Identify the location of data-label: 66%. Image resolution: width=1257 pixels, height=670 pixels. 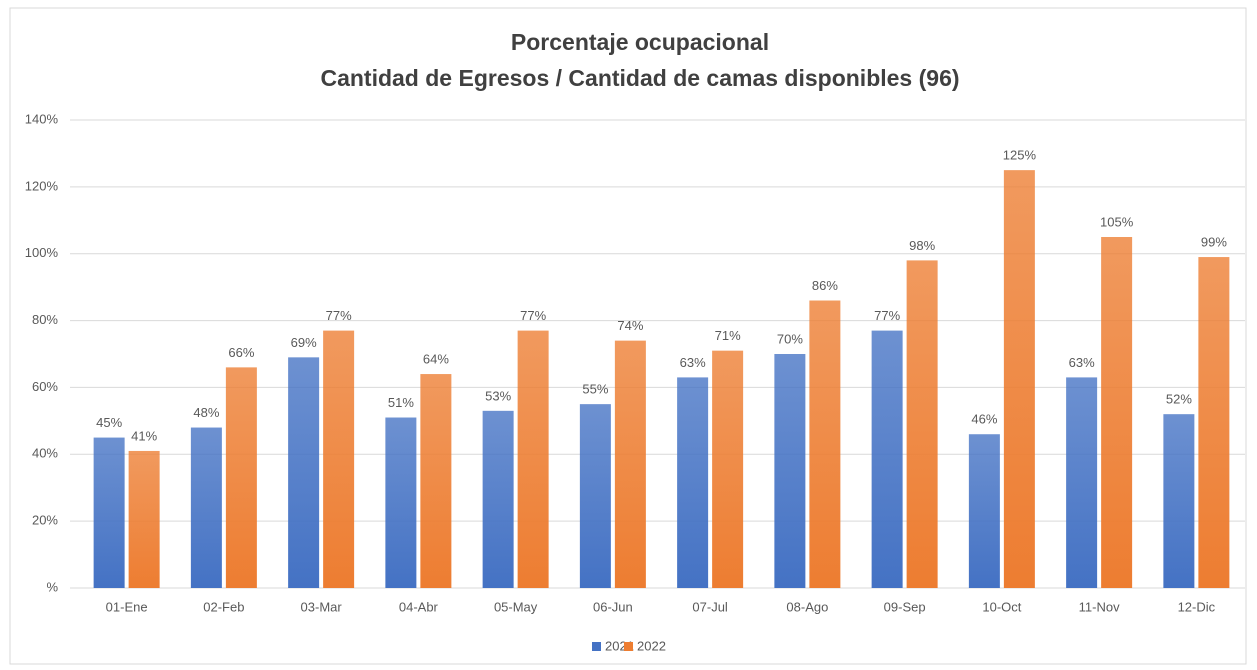
(241, 352).